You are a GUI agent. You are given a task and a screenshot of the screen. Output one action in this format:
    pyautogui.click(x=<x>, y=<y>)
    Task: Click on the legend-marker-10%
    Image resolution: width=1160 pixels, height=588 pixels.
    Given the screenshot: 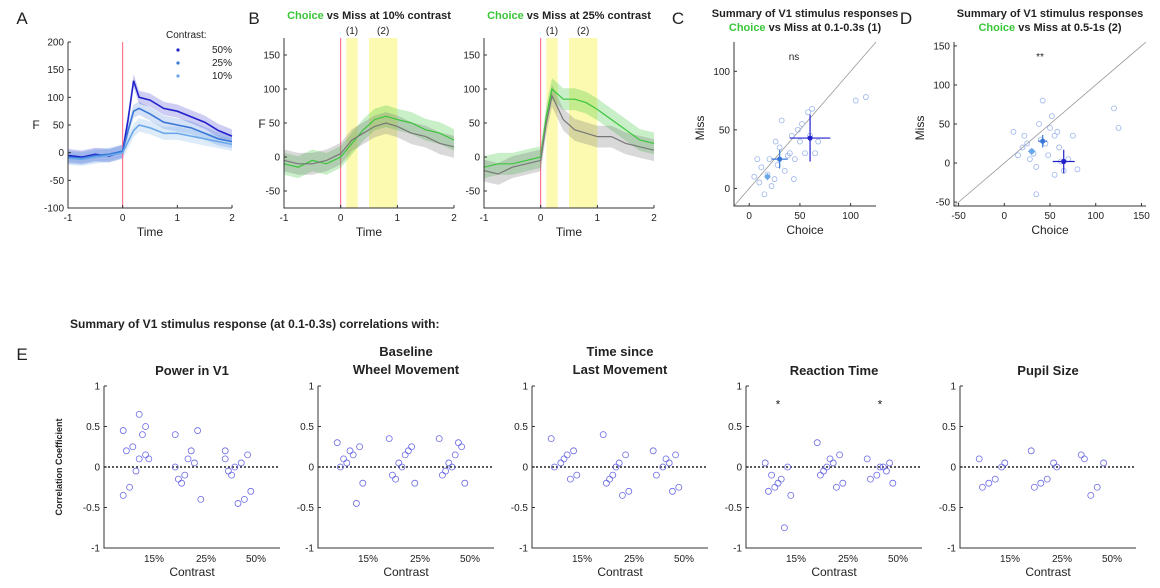 What is the action you would take?
    pyautogui.click(x=178, y=76)
    